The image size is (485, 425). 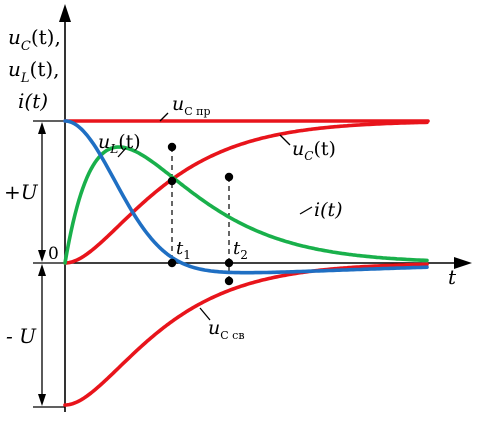 What do you see at coordinates (314, 150) in the screenshot?
I see `uc-label: uC(t)` at bounding box center [314, 150].